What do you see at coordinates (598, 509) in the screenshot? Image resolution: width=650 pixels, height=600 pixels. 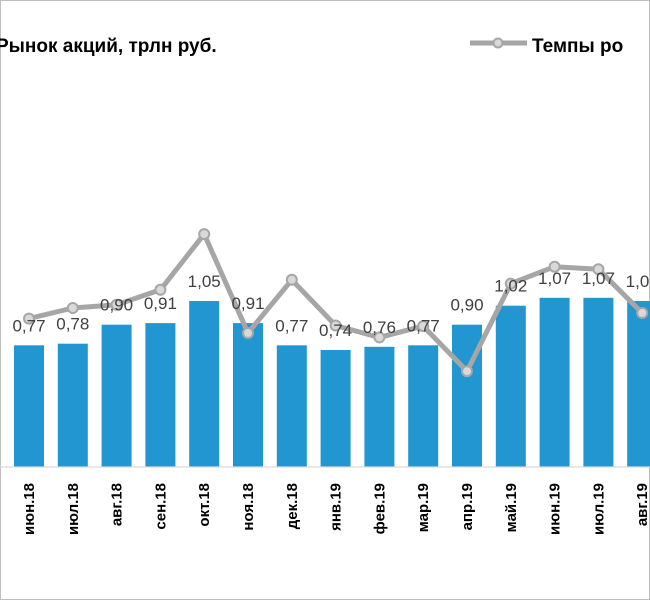 I see `x-tick-label-13: июл.19` at bounding box center [598, 509].